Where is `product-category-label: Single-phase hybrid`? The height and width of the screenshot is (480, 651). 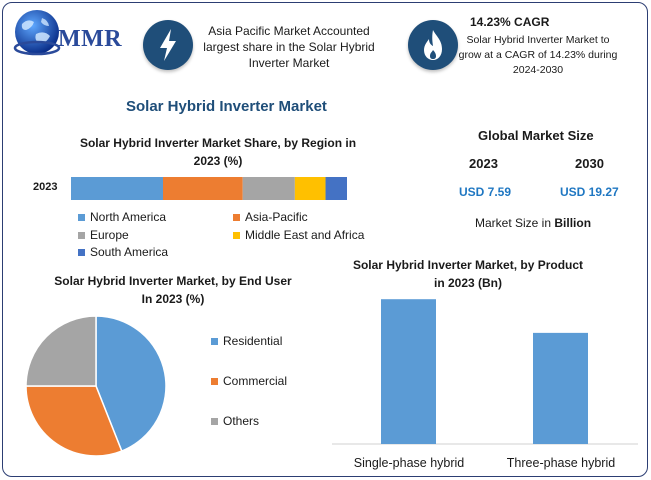 product-category-label: Single-phase hybrid is located at coordinates (409, 463).